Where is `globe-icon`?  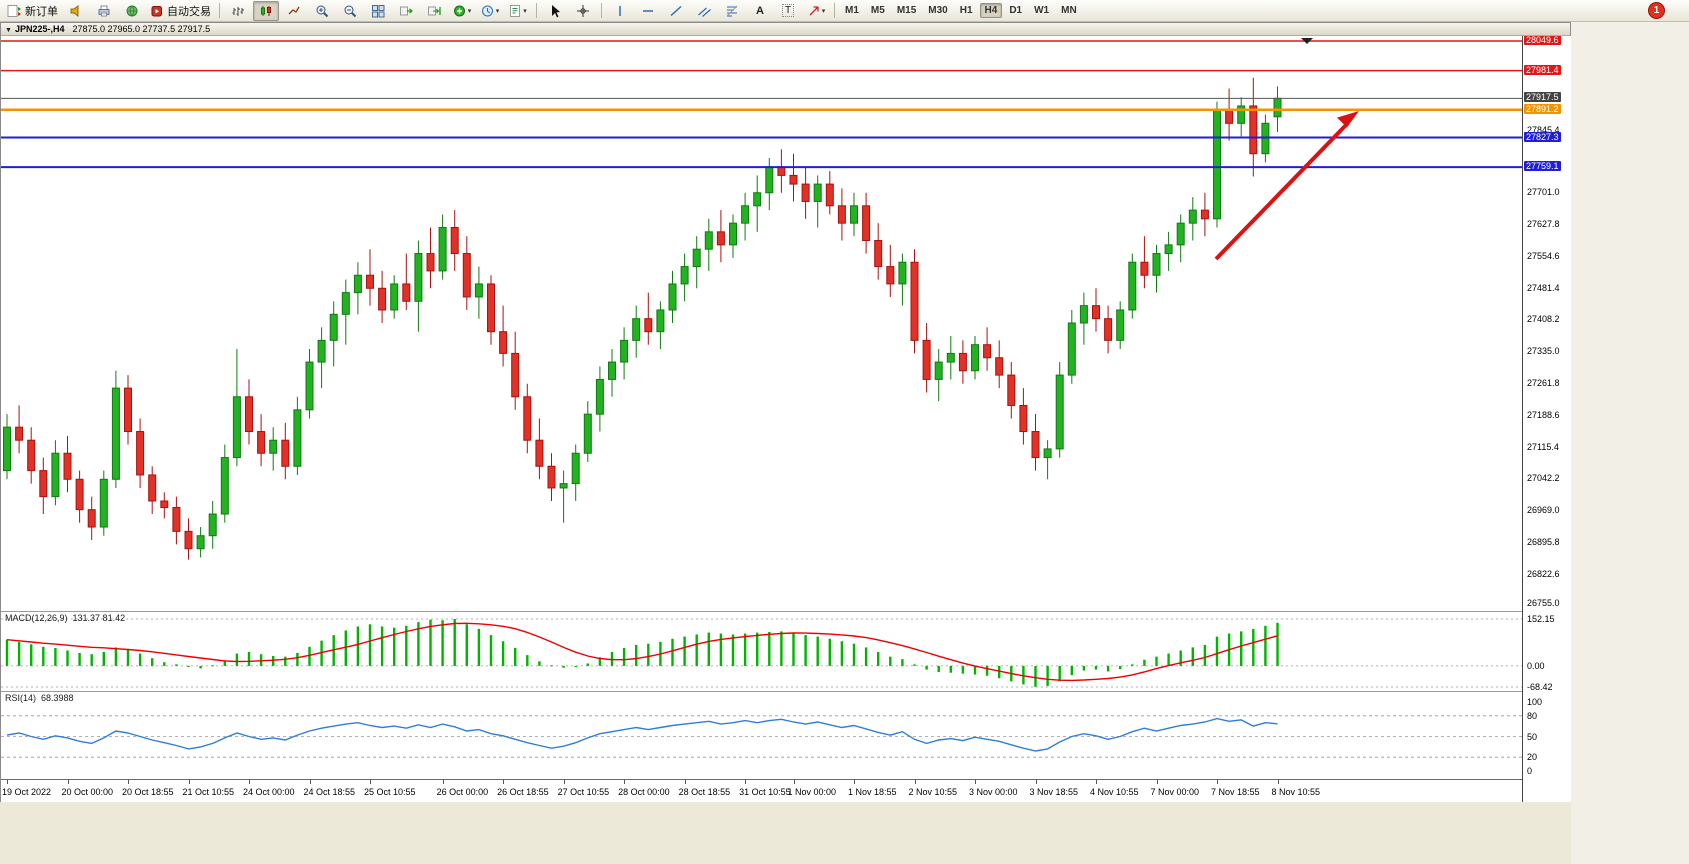 globe-icon is located at coordinates (132, 10).